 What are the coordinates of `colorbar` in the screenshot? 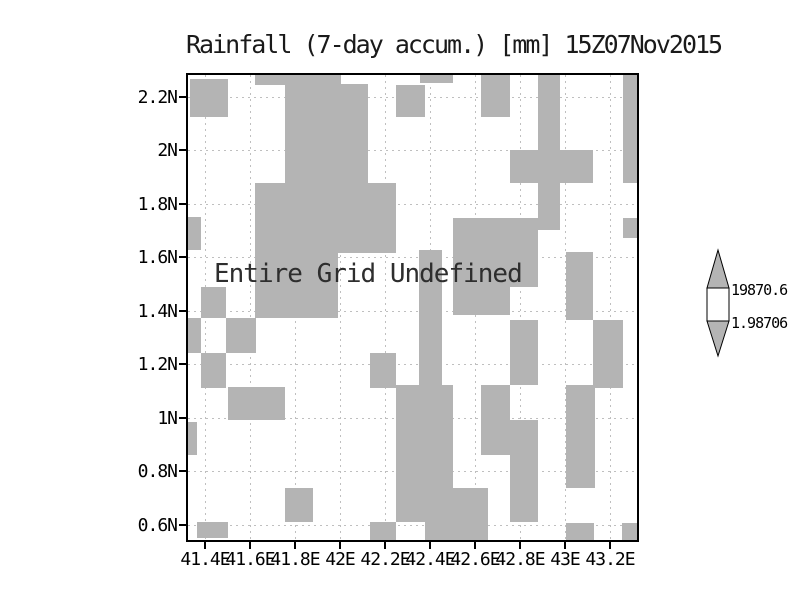 It's located at (718, 303).